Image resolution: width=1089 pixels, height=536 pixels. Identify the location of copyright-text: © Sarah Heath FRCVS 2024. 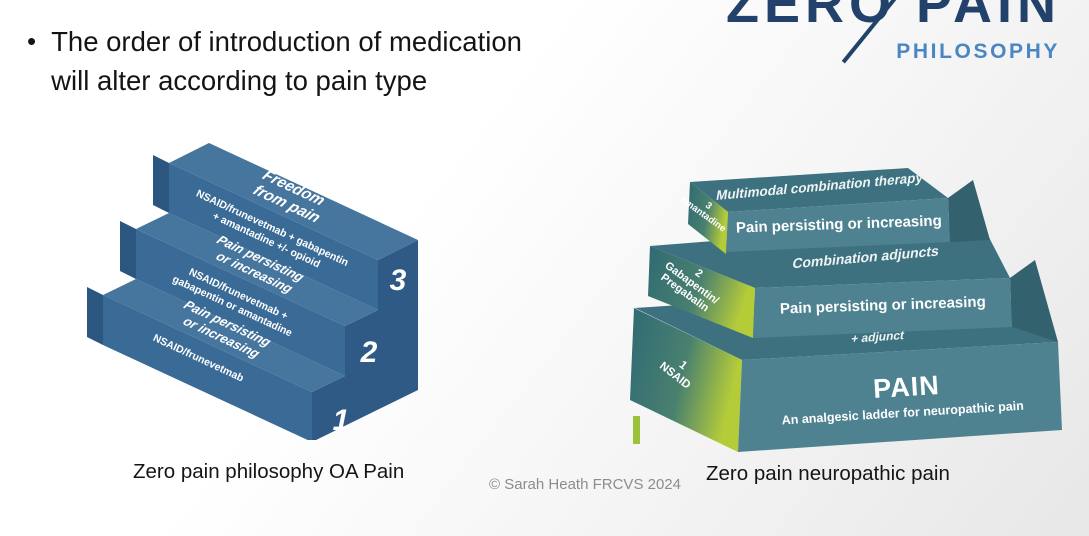
(585, 484).